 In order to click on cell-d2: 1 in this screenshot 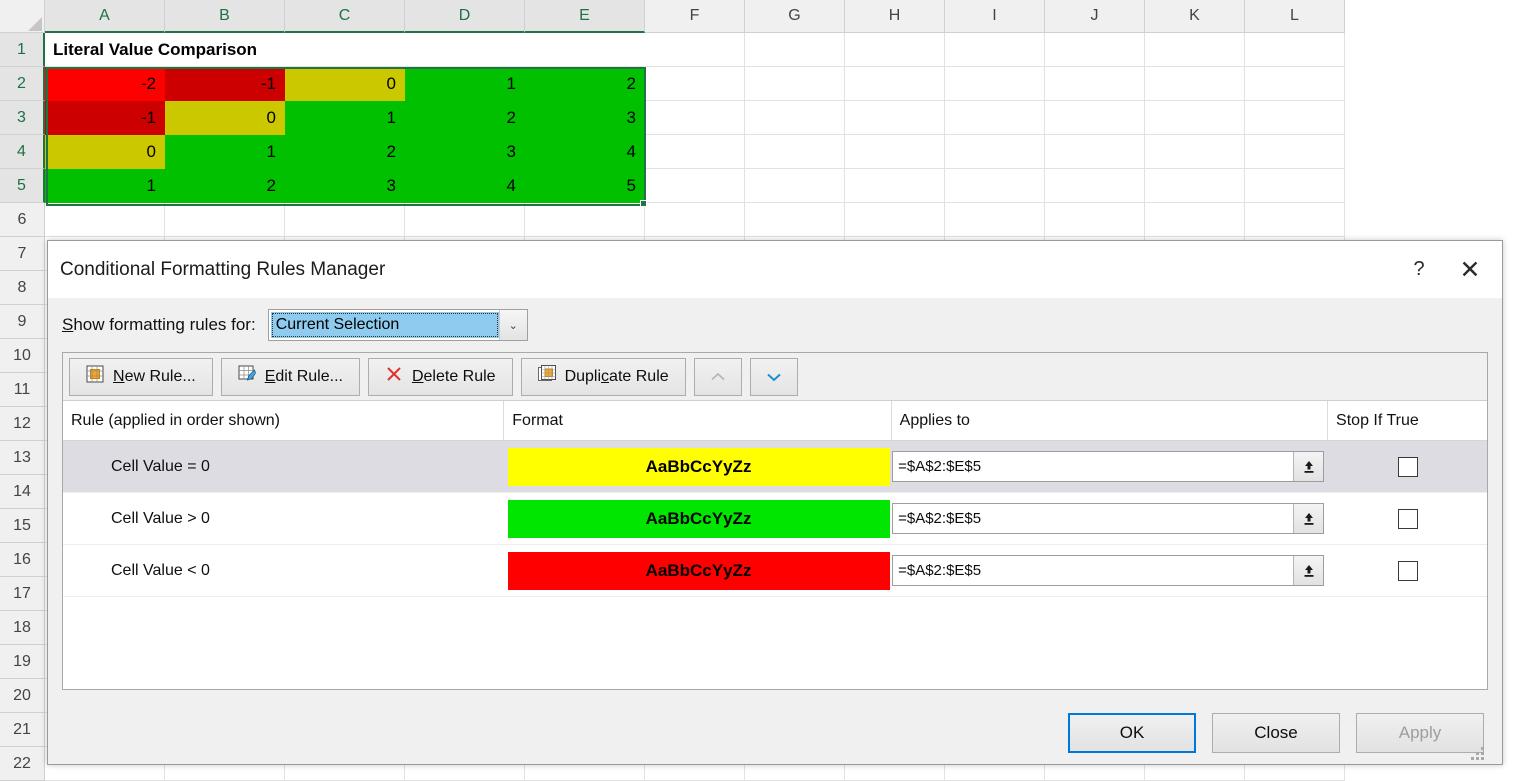, I will do `click(465, 84)`.